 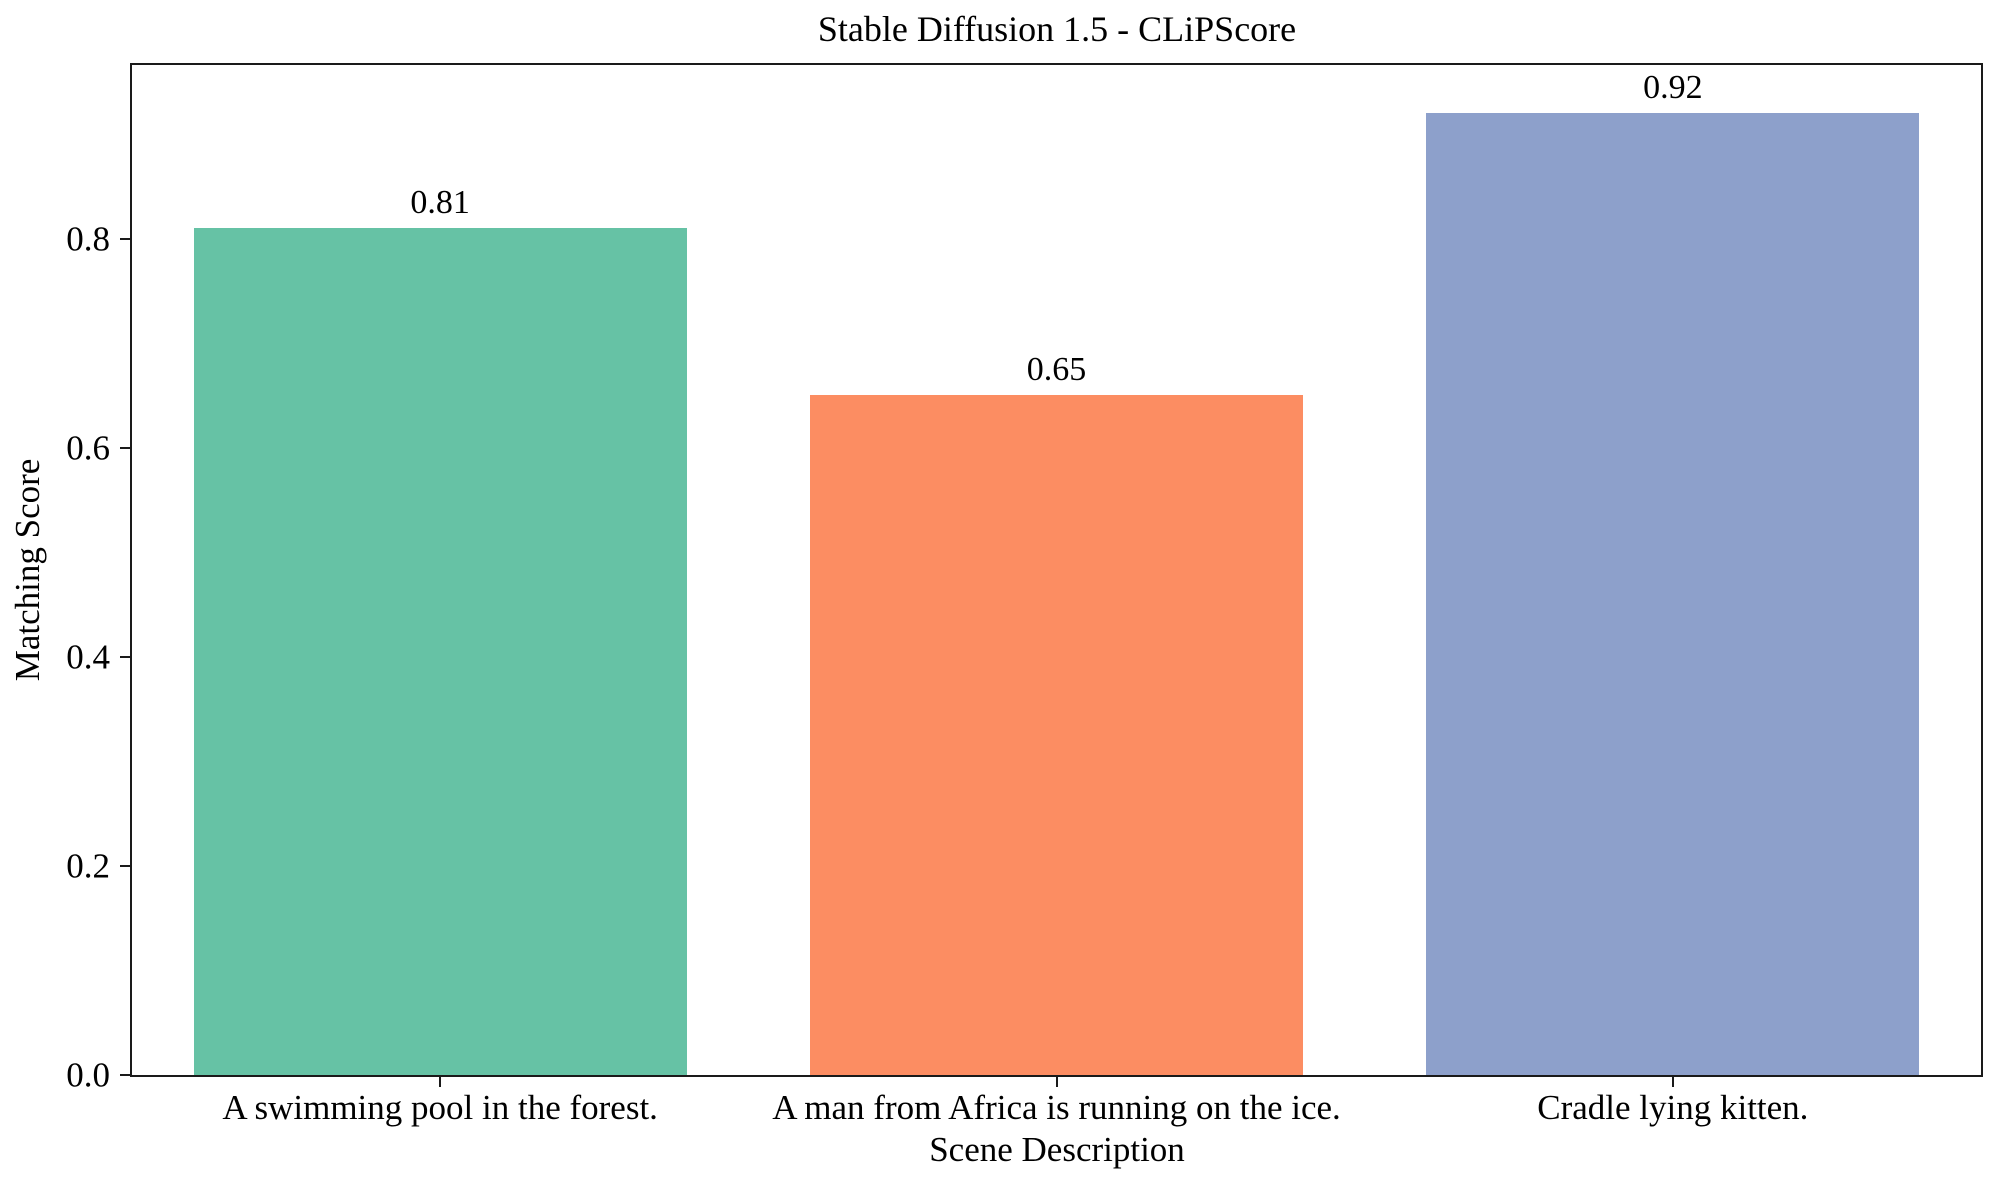 I want to click on y-axis-label: Matching Score, so click(x=27, y=570).